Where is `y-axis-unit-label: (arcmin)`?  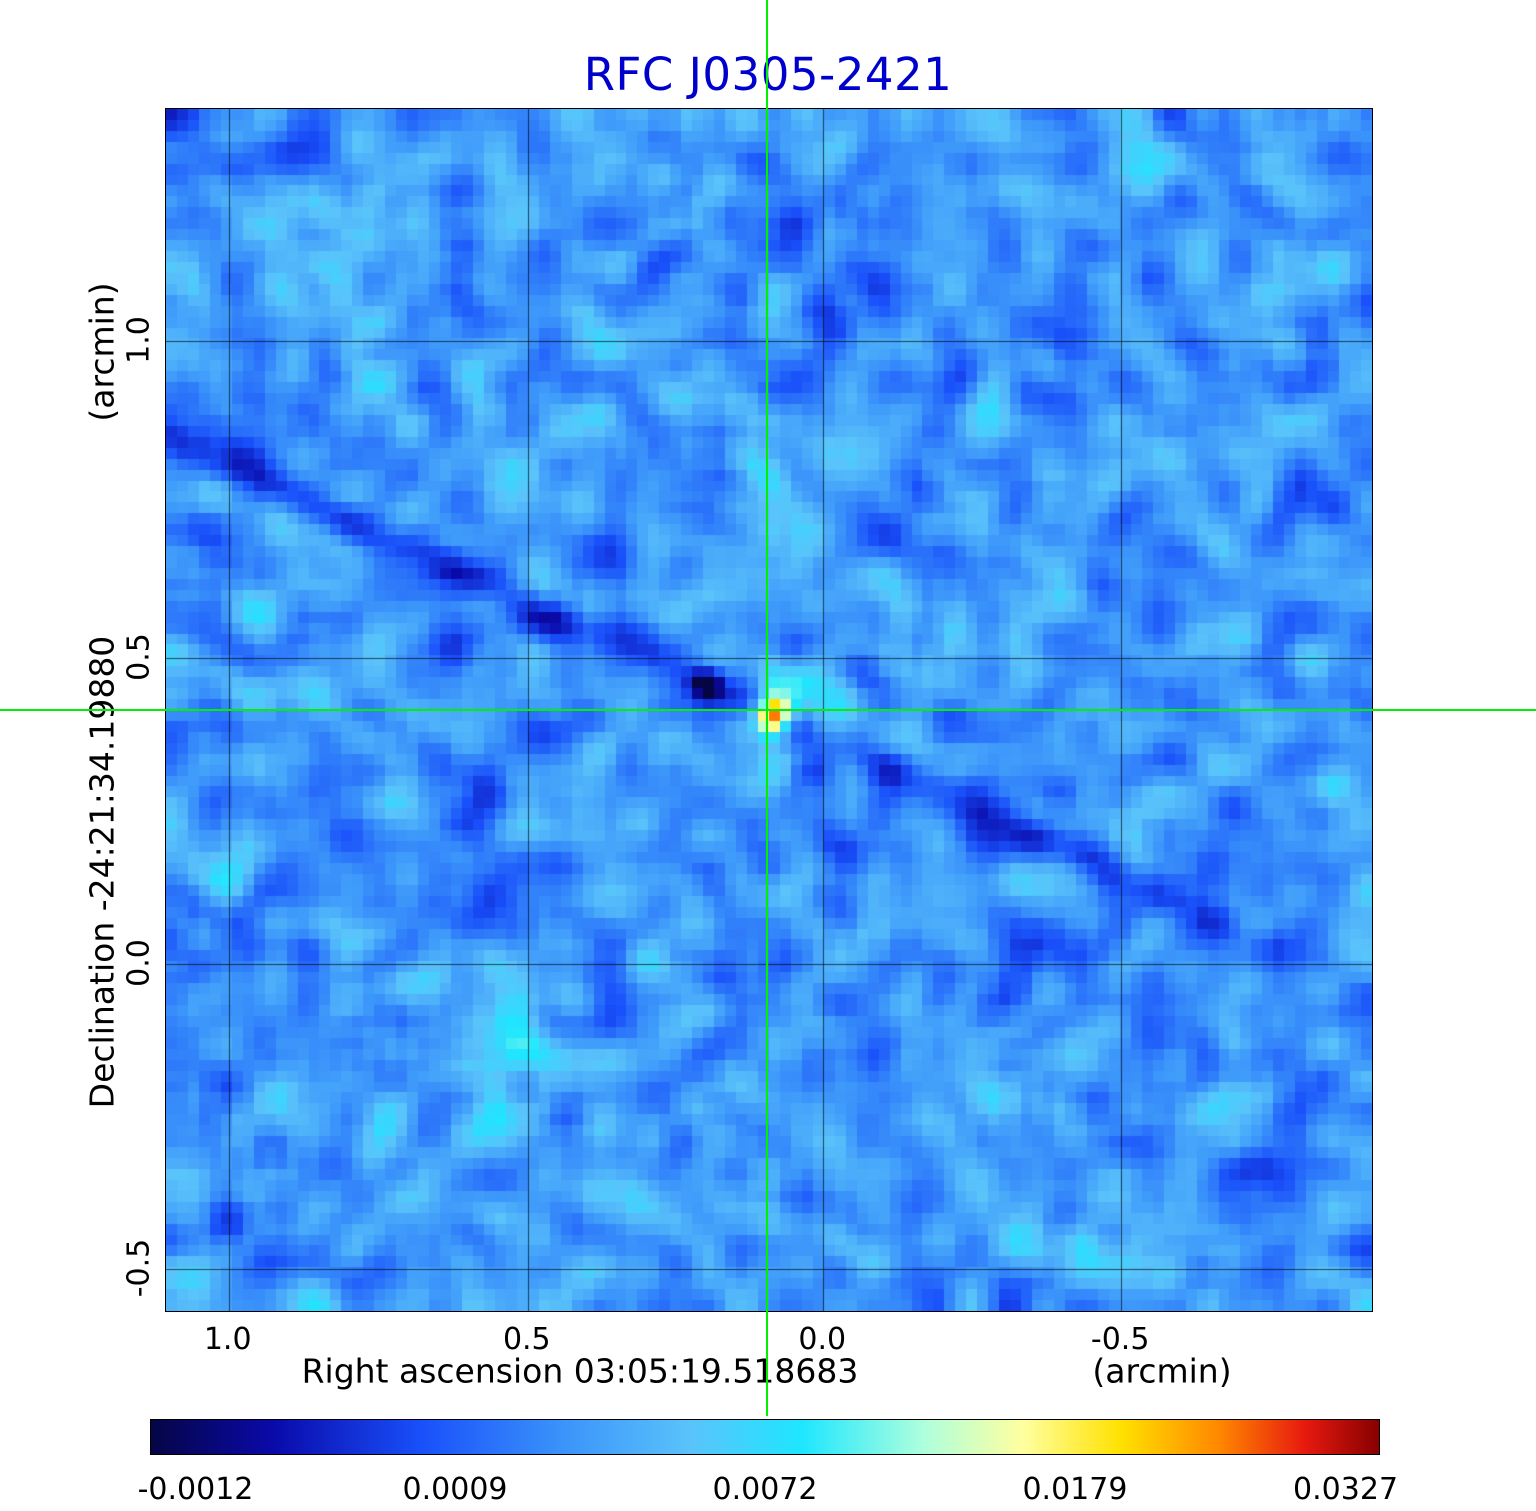
y-axis-unit-label: (arcmin) is located at coordinates (102, 352).